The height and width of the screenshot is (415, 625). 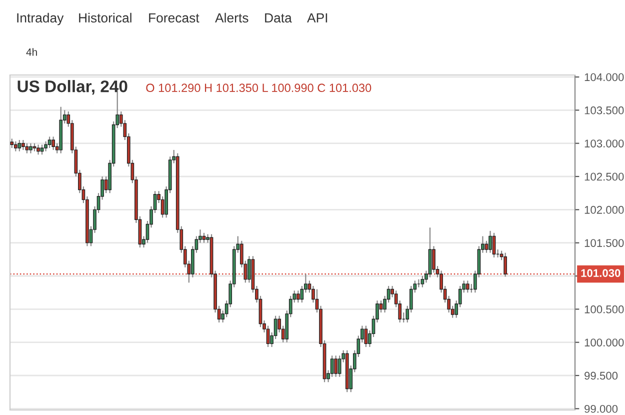 I want to click on text: Historical, so click(x=105, y=17).